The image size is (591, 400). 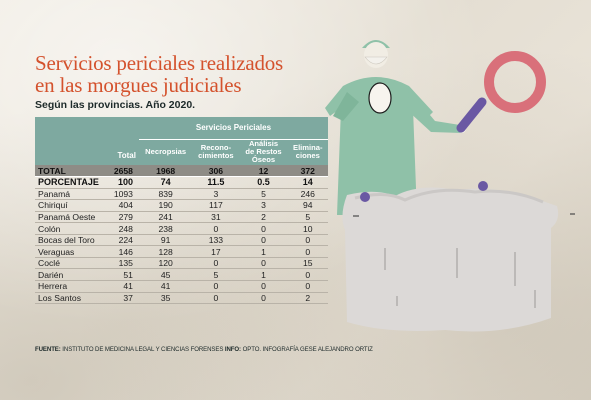 What do you see at coordinates (395, 127) in the screenshot?
I see `doctor-figure` at bounding box center [395, 127].